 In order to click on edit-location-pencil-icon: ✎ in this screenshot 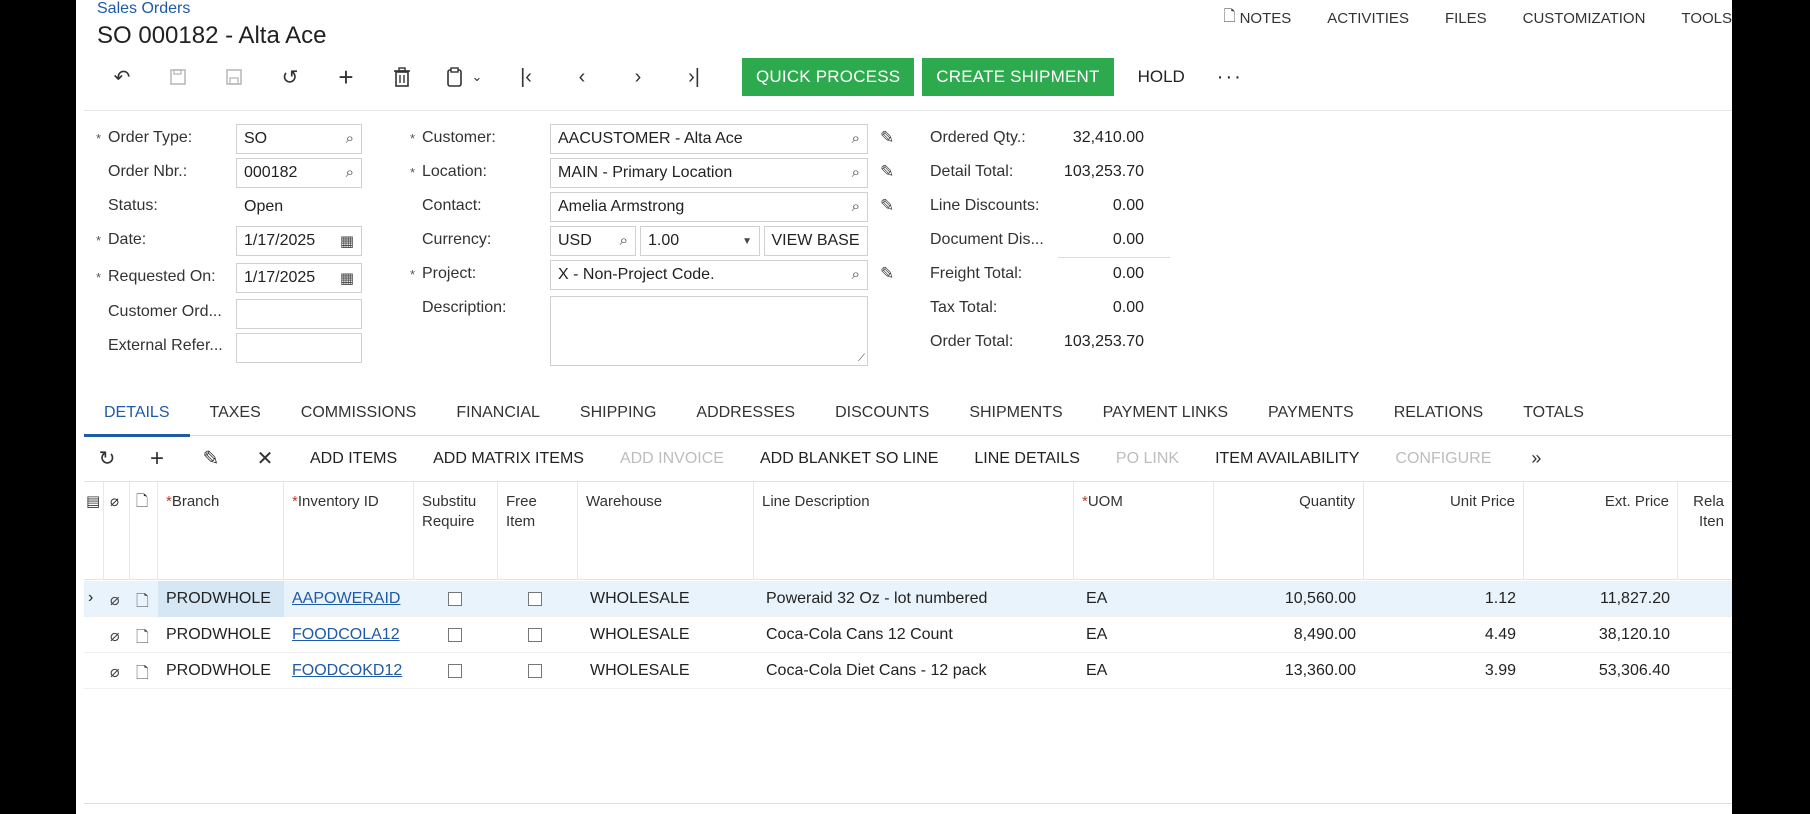, I will do `click(887, 171)`.